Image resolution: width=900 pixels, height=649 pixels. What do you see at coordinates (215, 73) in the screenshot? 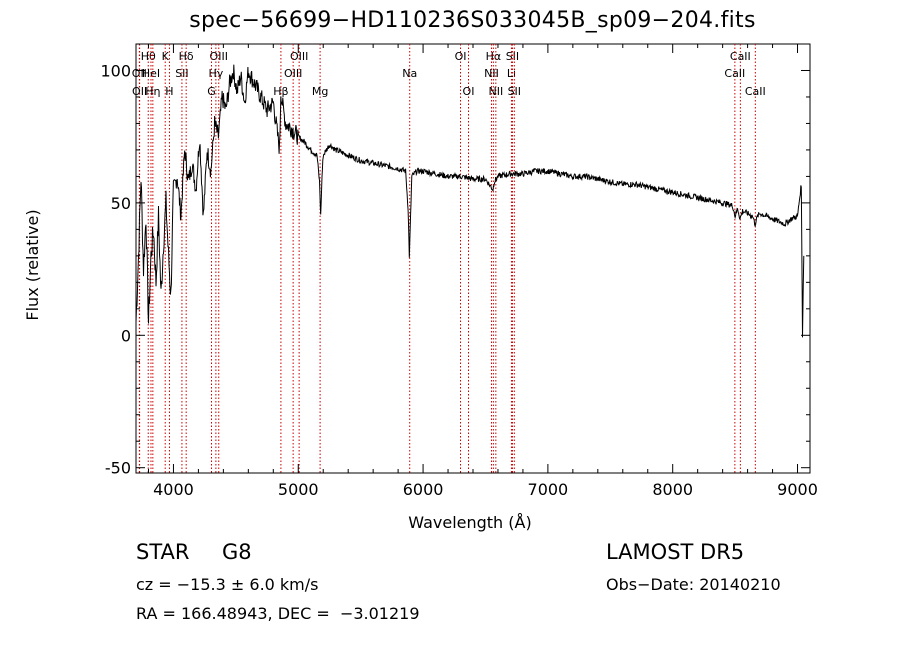
I see `line-marker-label-10: Hγ` at bounding box center [215, 73].